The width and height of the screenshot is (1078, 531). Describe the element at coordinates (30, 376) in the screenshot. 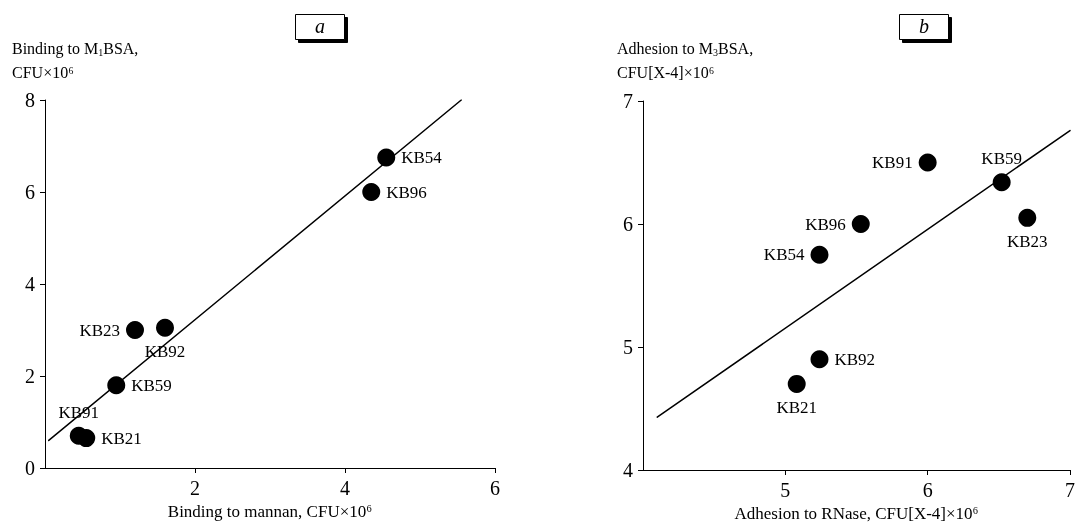

I see `y-tick-label: 2` at that location.